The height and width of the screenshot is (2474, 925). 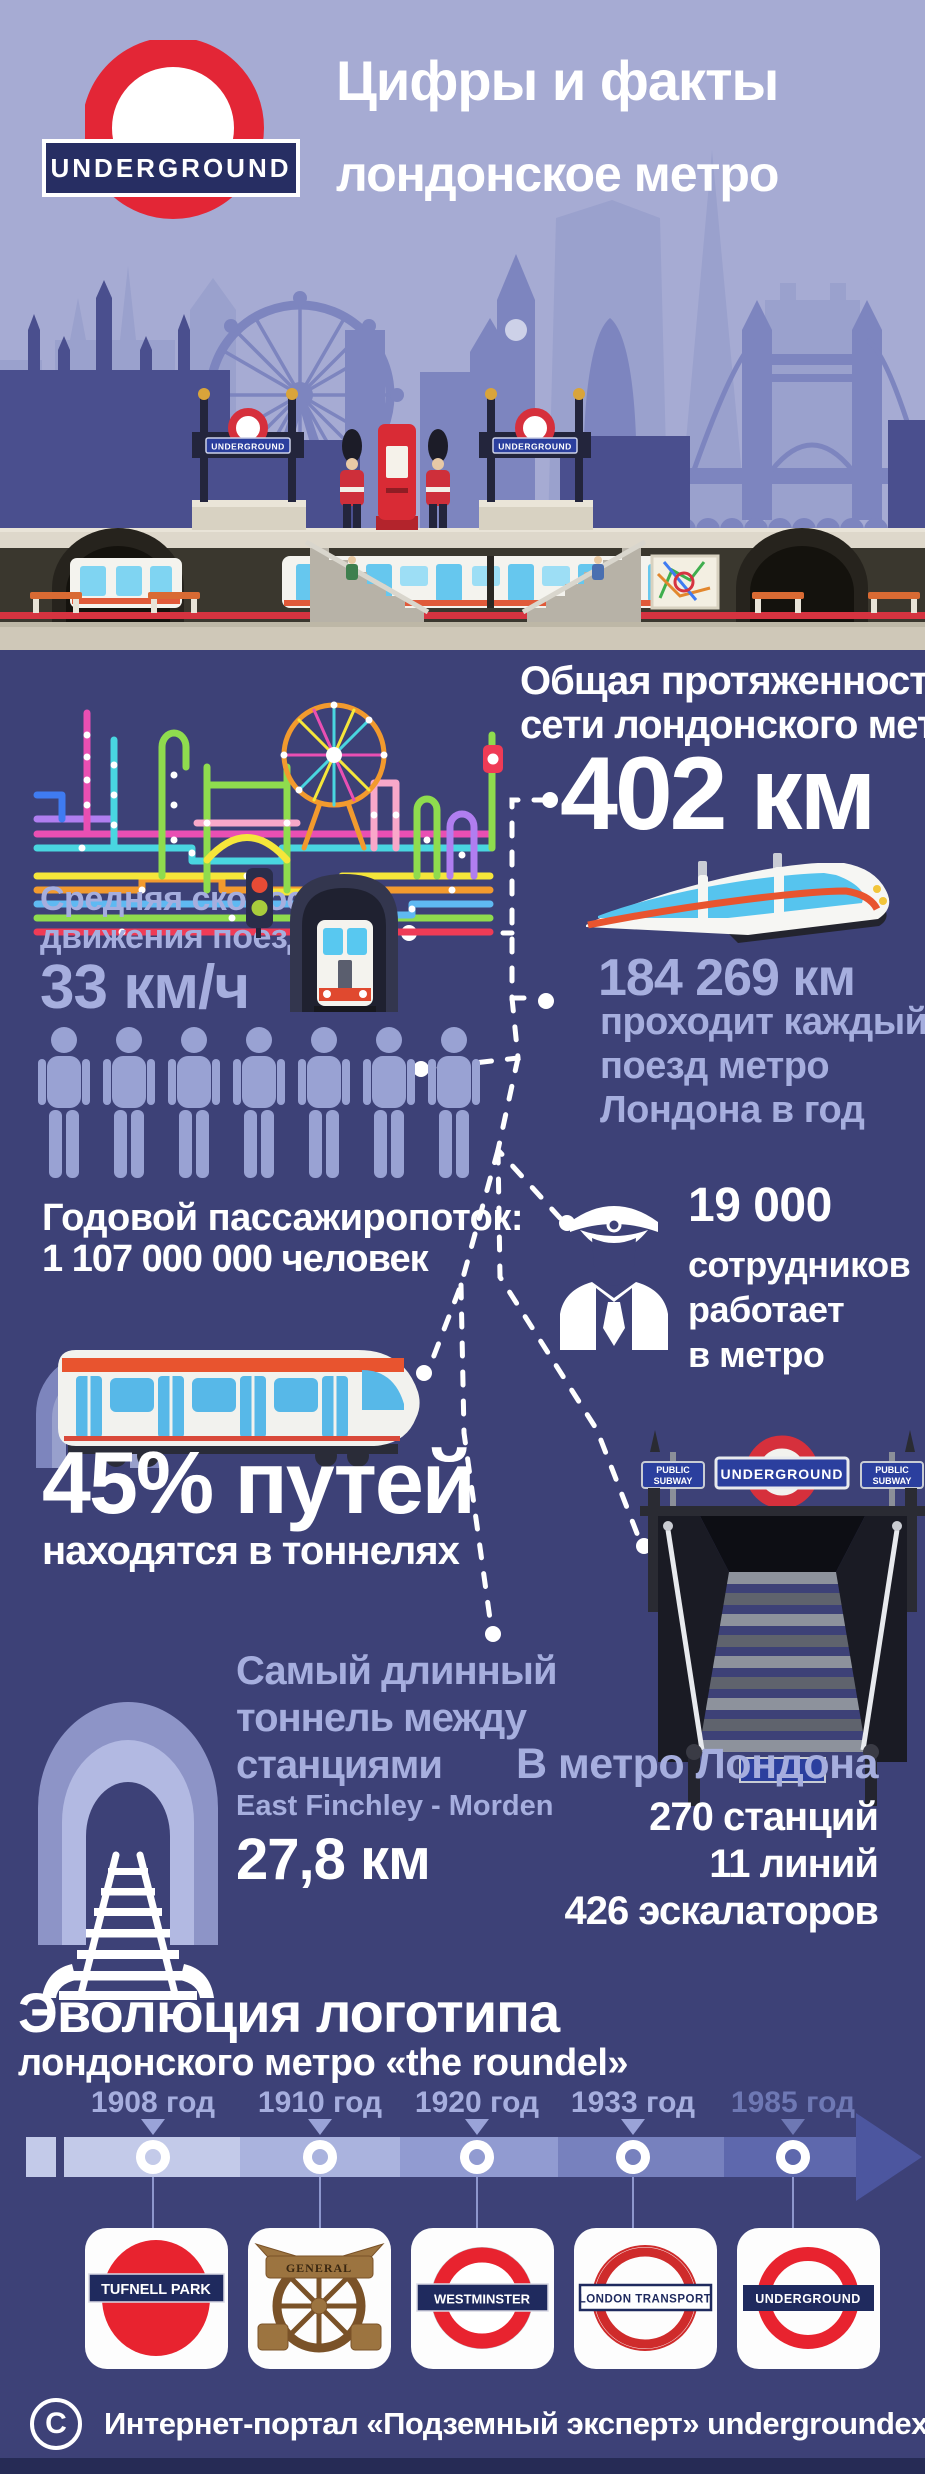 What do you see at coordinates (397, 477) in the screenshot?
I see `red-pillar-postbox` at bounding box center [397, 477].